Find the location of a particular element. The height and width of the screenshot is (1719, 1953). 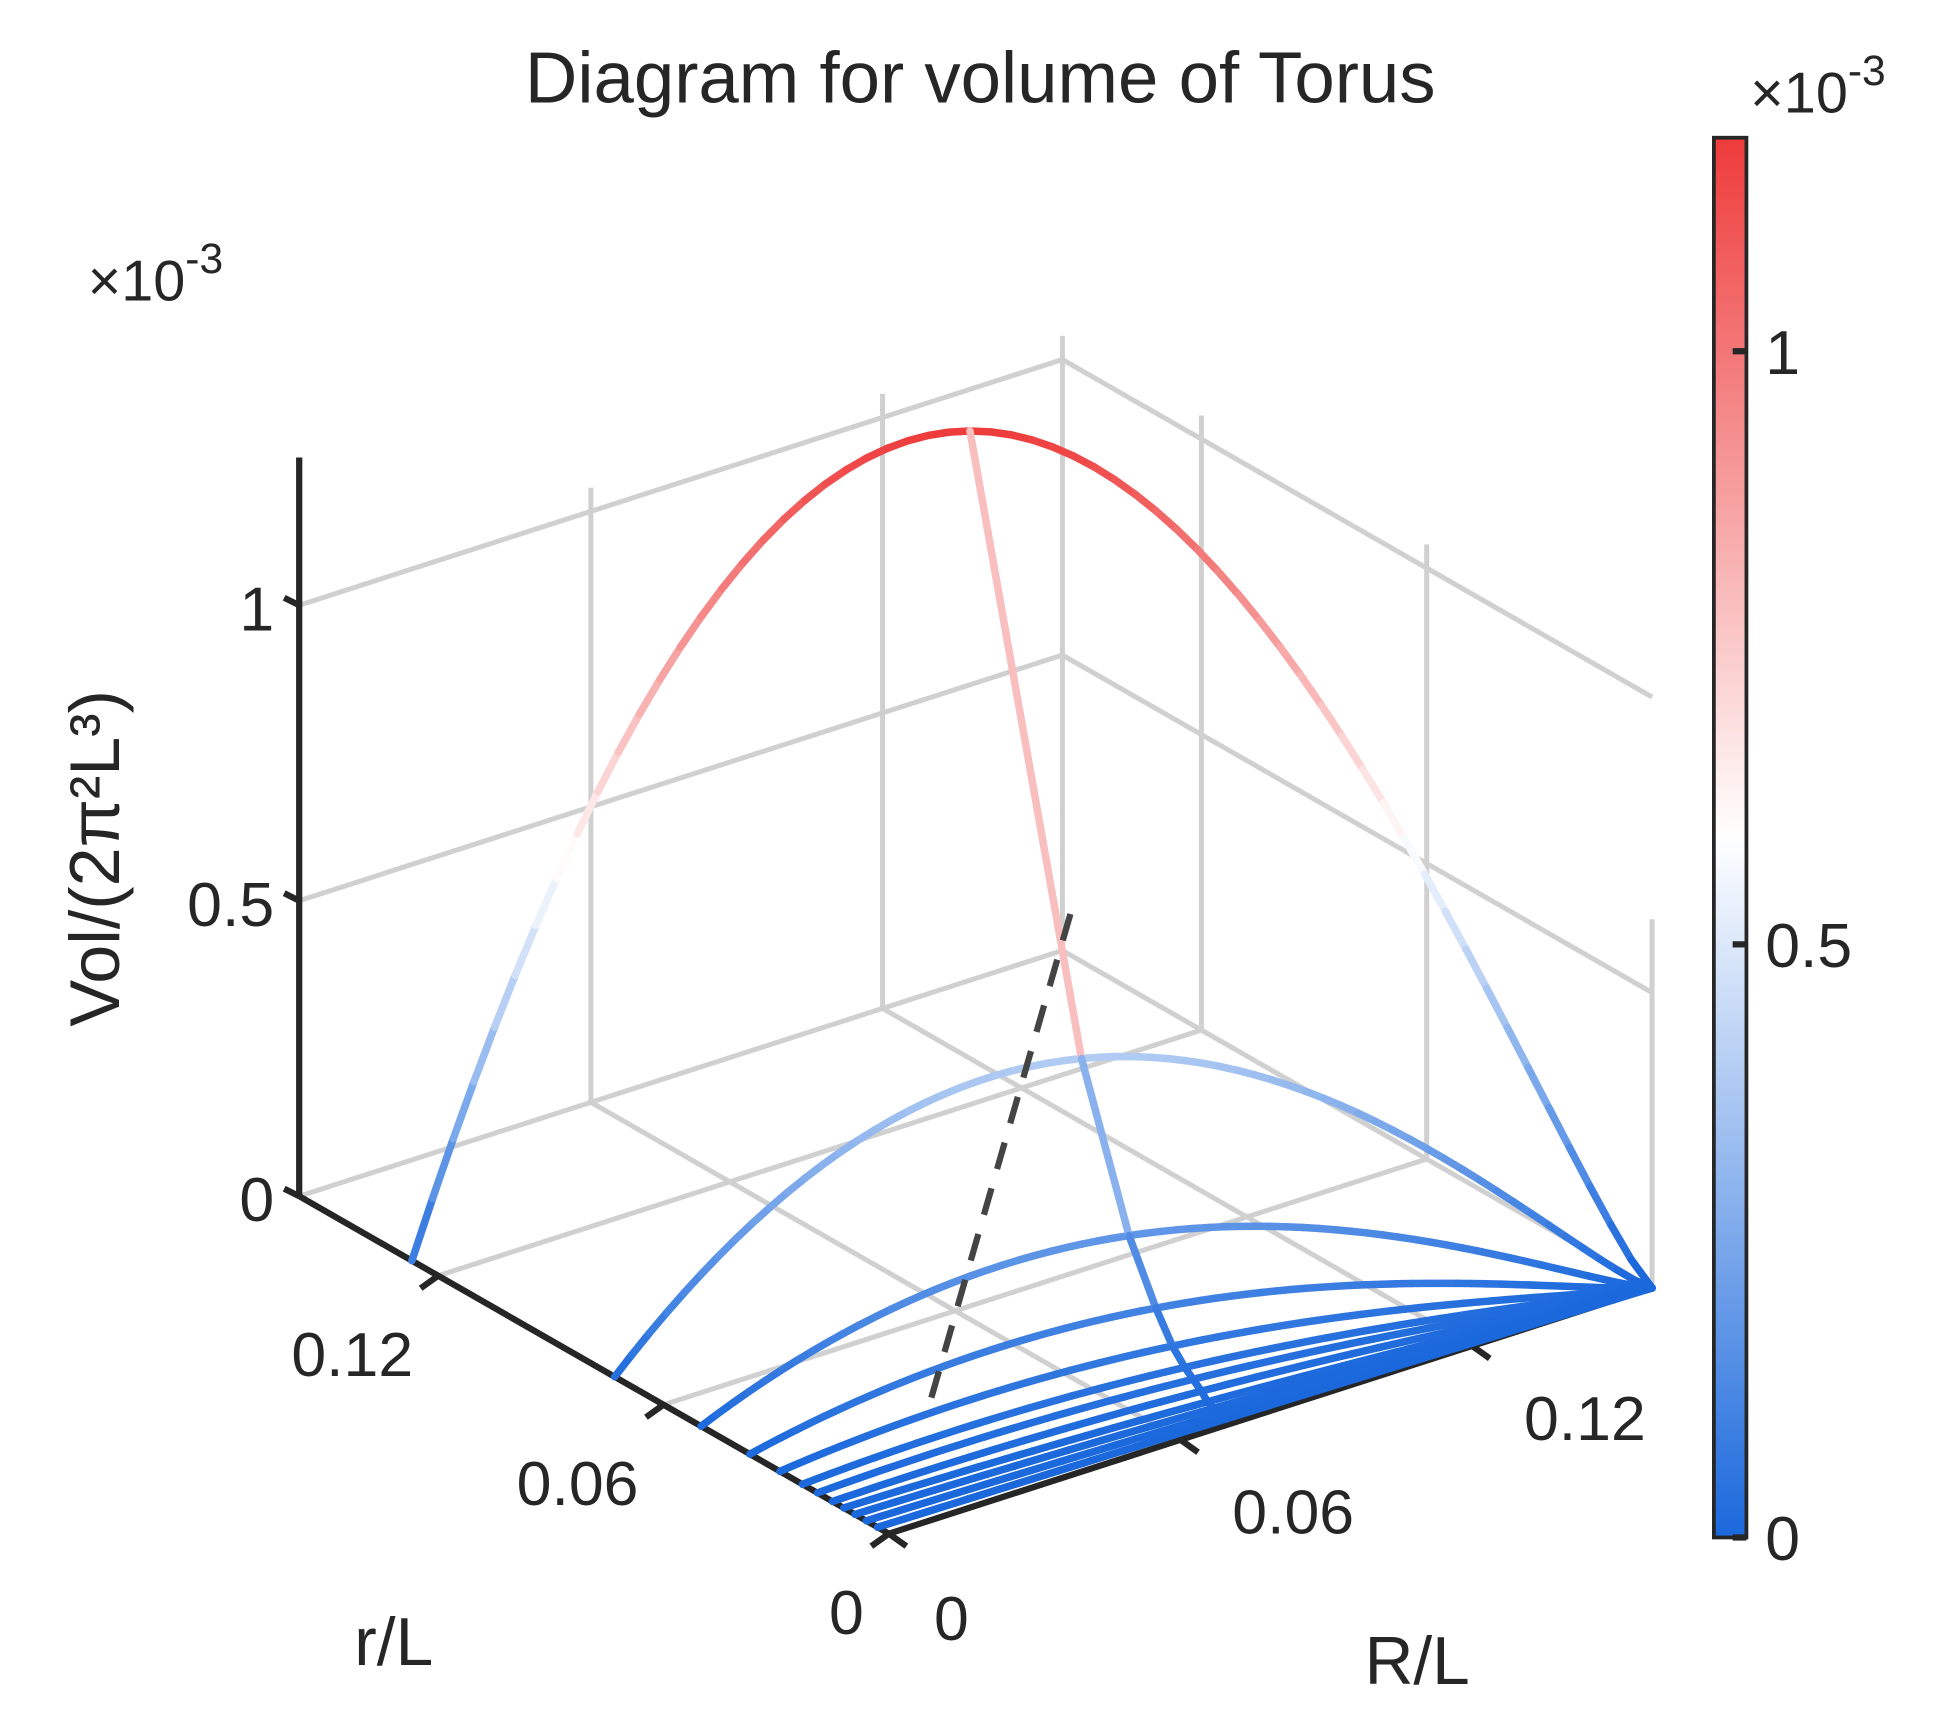

y-axis-line is located at coordinates (594, 1365).